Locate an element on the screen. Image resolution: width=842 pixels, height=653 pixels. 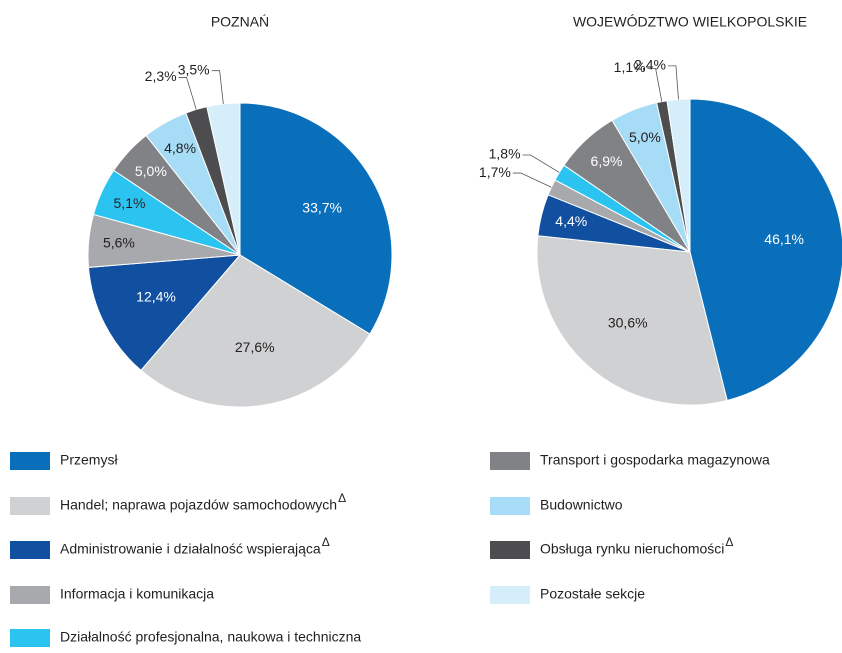
legend-label: Przemysł is located at coordinates (89, 460).